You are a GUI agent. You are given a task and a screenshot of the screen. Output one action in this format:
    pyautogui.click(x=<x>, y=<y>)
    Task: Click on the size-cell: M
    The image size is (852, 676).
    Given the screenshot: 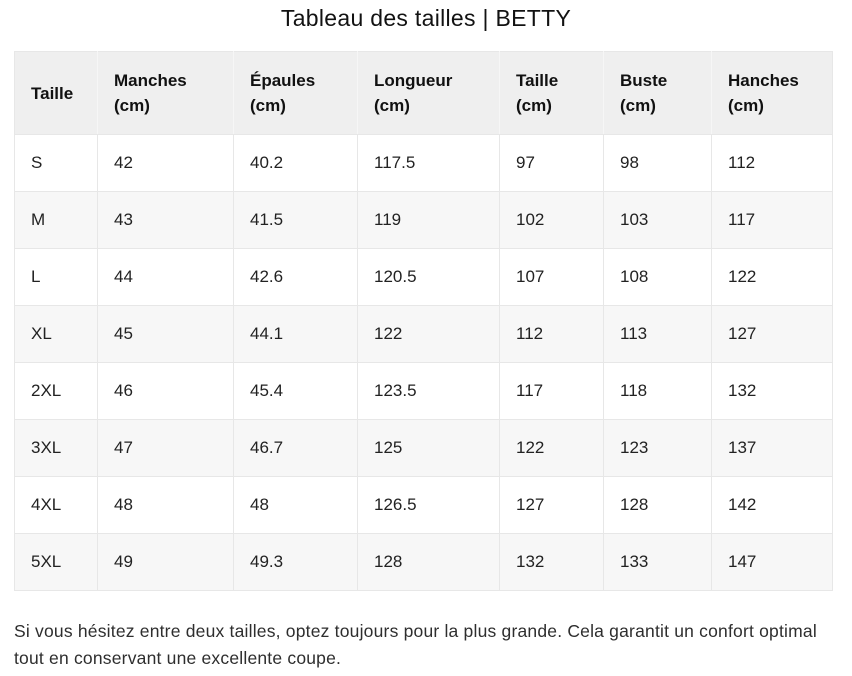 What is the action you would take?
    pyautogui.click(x=56, y=220)
    